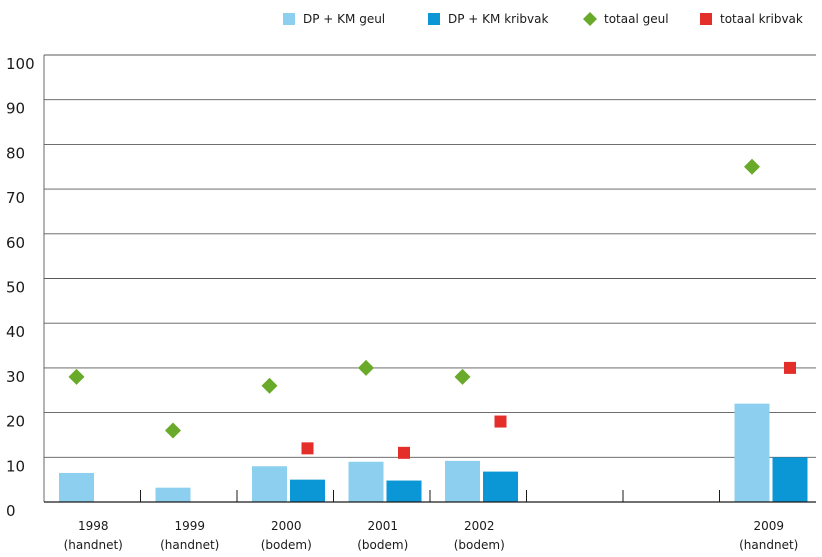  What do you see at coordinates (15, 422) in the screenshot?
I see `y-tick-label: 20` at bounding box center [15, 422].